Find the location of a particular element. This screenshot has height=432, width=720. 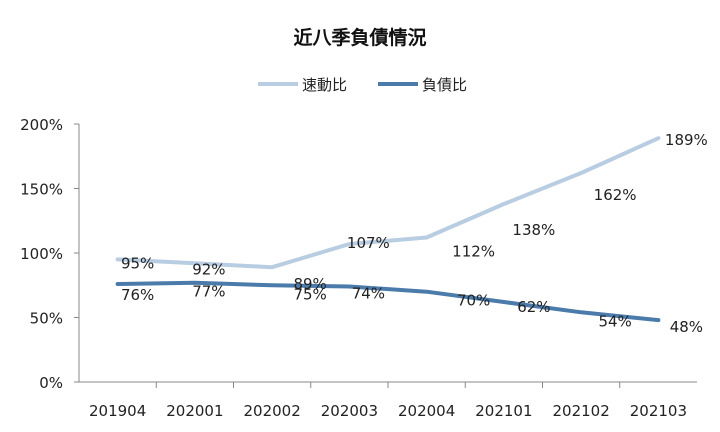

y-tick-label: 0% is located at coordinates (51, 383).